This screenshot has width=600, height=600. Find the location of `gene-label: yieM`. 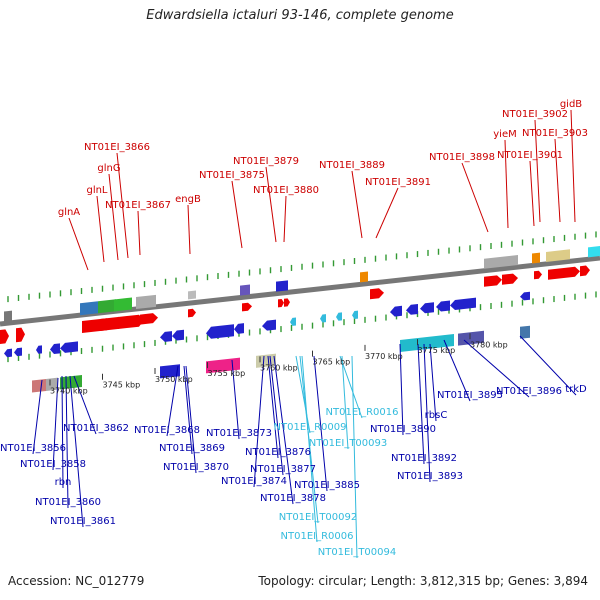

gene-label: yieM is located at coordinates (504, 134).